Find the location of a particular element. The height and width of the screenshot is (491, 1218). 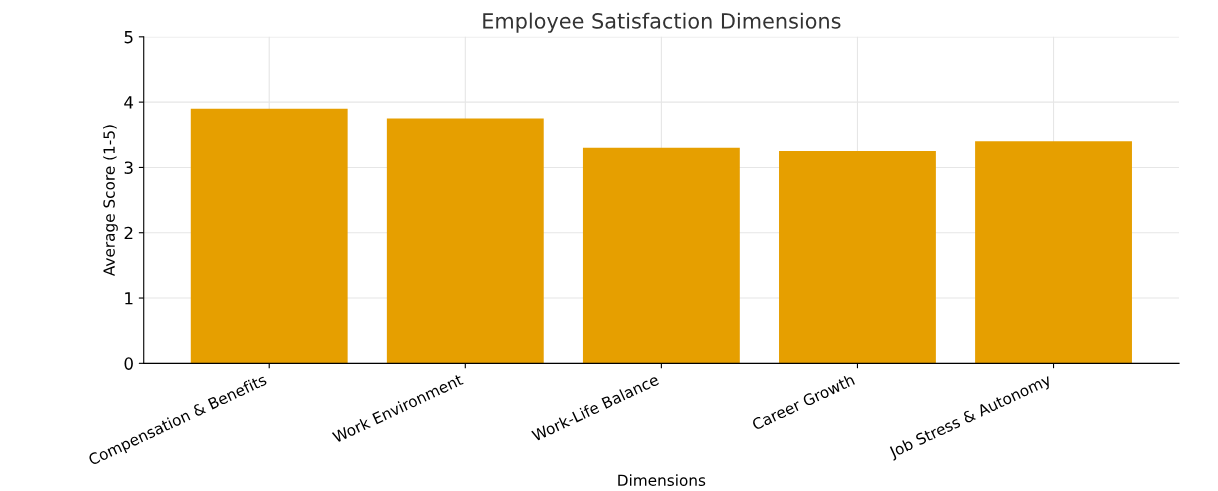

chart-title: Employee Satisfaction Dimensions is located at coordinates (662, 22).